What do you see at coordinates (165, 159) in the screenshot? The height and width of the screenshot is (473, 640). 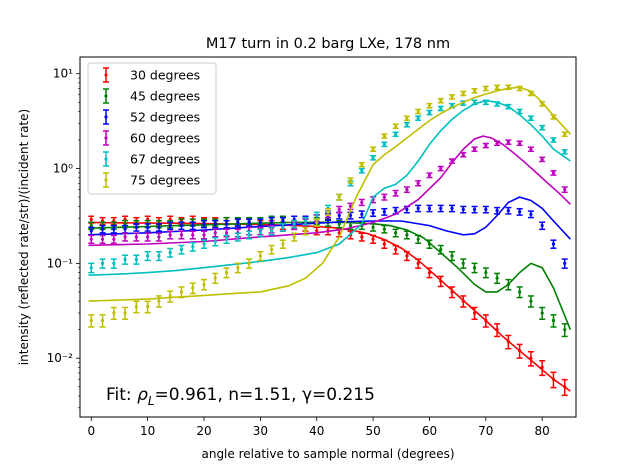 I see `legend-label: 67 degrees` at bounding box center [165, 159].